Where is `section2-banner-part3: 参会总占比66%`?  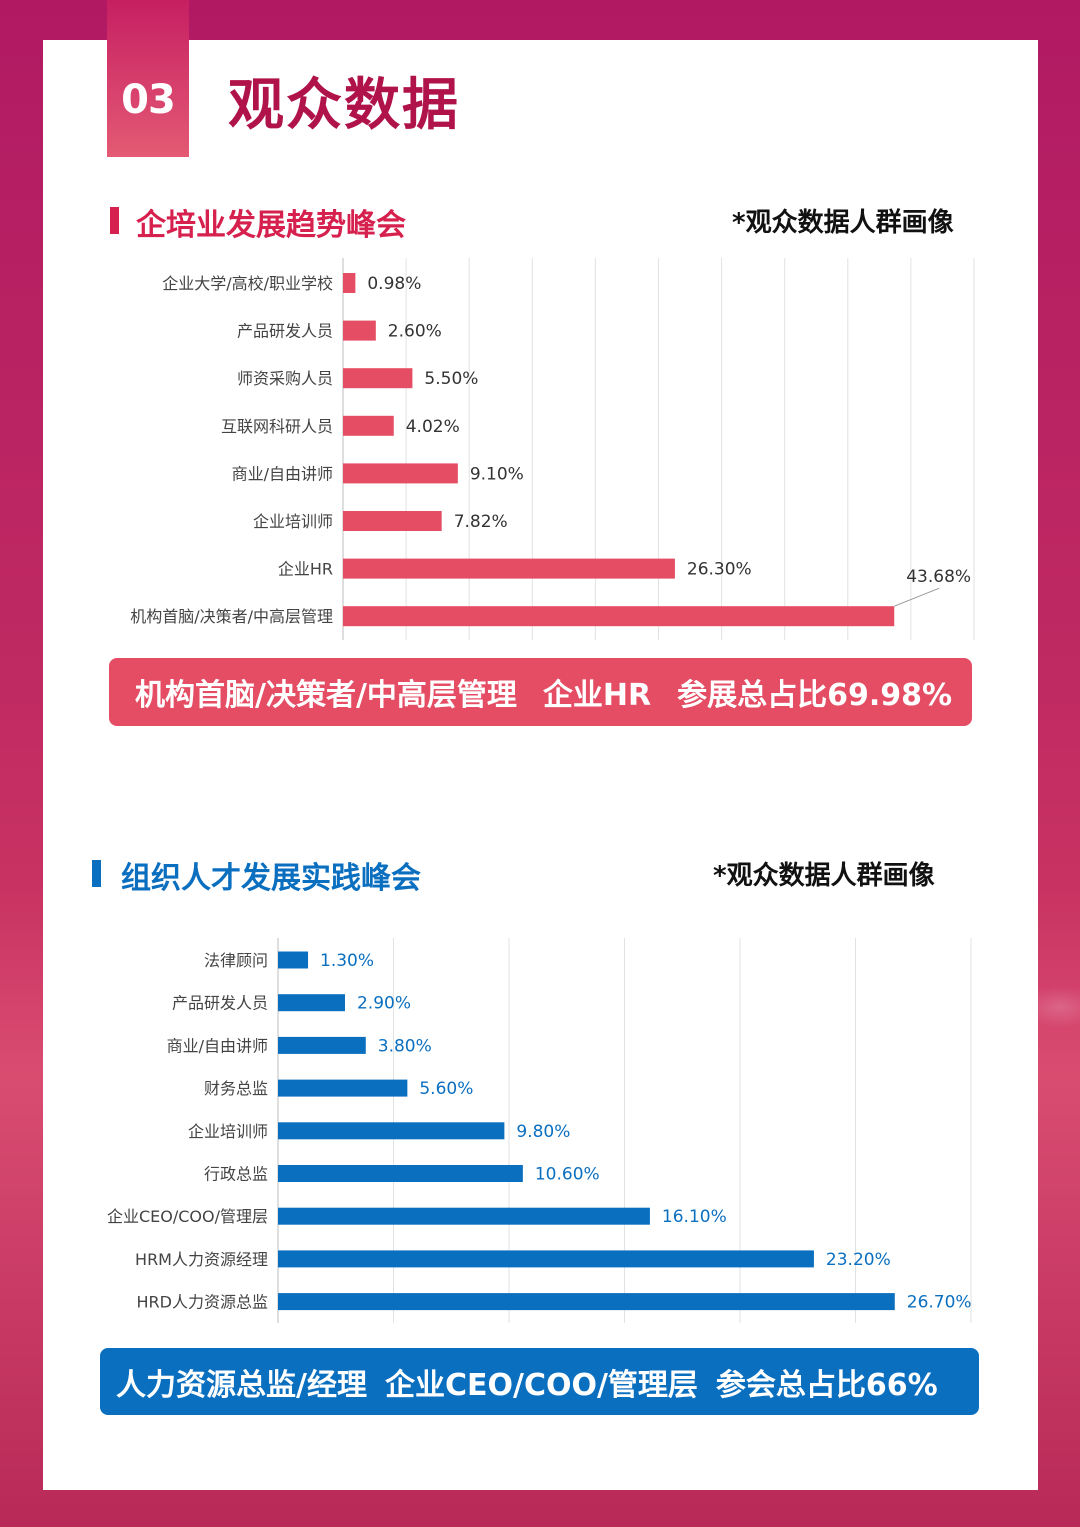 section2-banner-part3: 参会总占比66% is located at coordinates (826, 1385).